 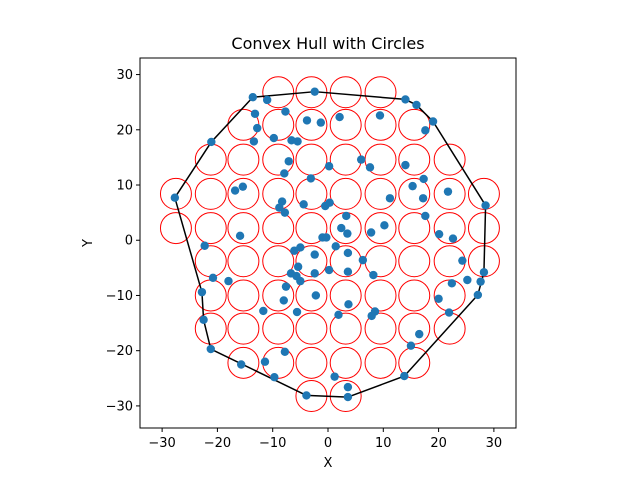 I want to click on x-tick-label--30: −30, so click(x=161, y=443).